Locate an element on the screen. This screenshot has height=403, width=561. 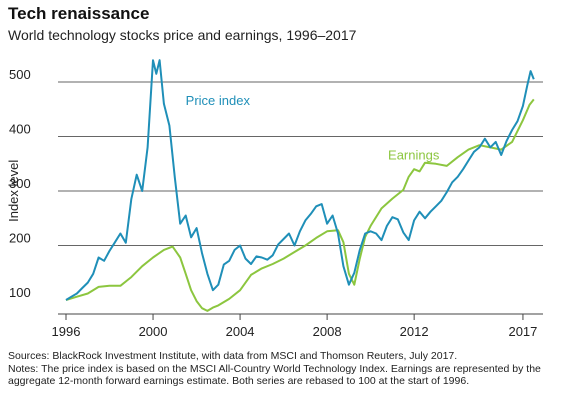
series-label-price-index: Price index is located at coordinates (218, 100).